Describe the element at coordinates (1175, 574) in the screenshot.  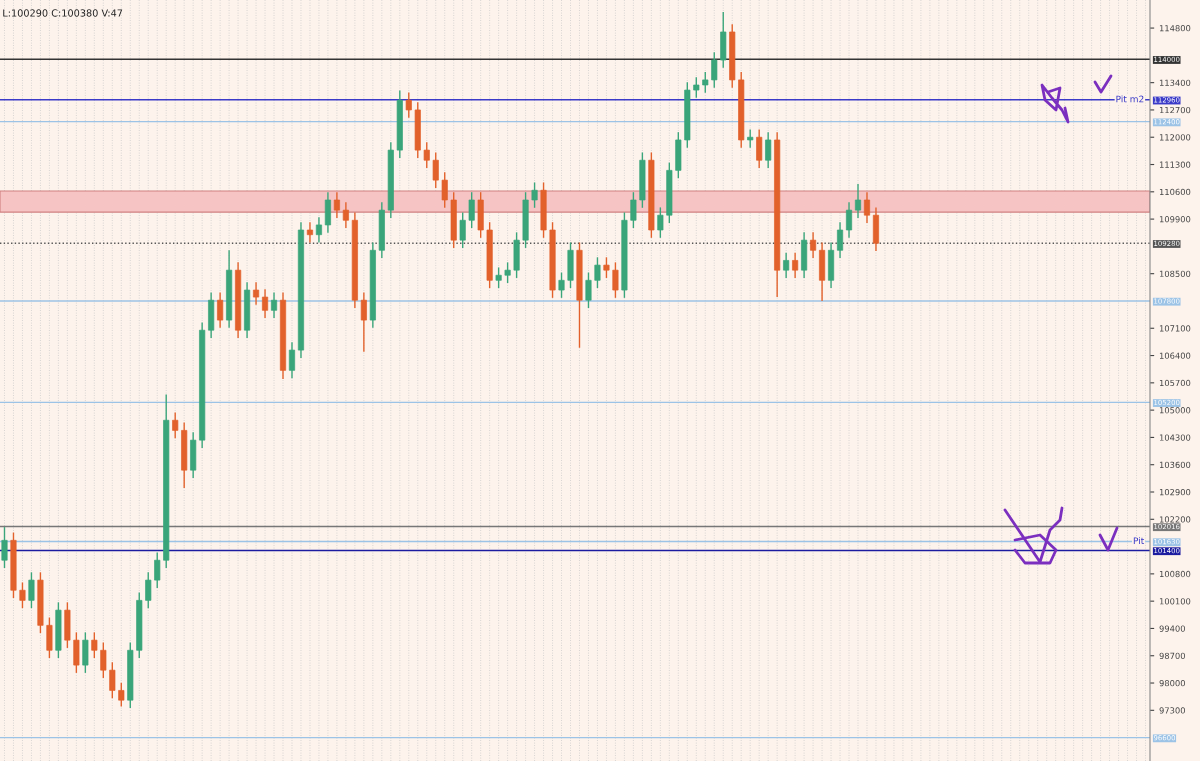
I see `y-tick-label: 100800` at that location.